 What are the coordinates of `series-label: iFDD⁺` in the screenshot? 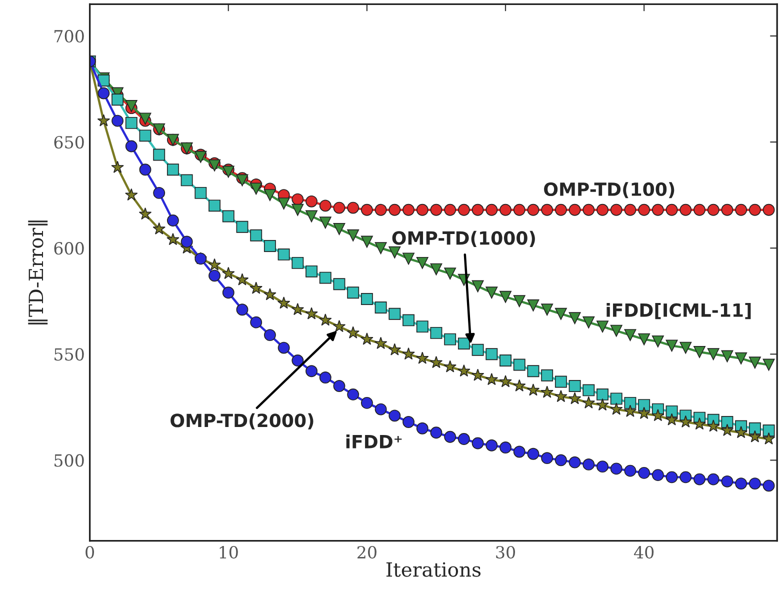 It's located at (374, 441).